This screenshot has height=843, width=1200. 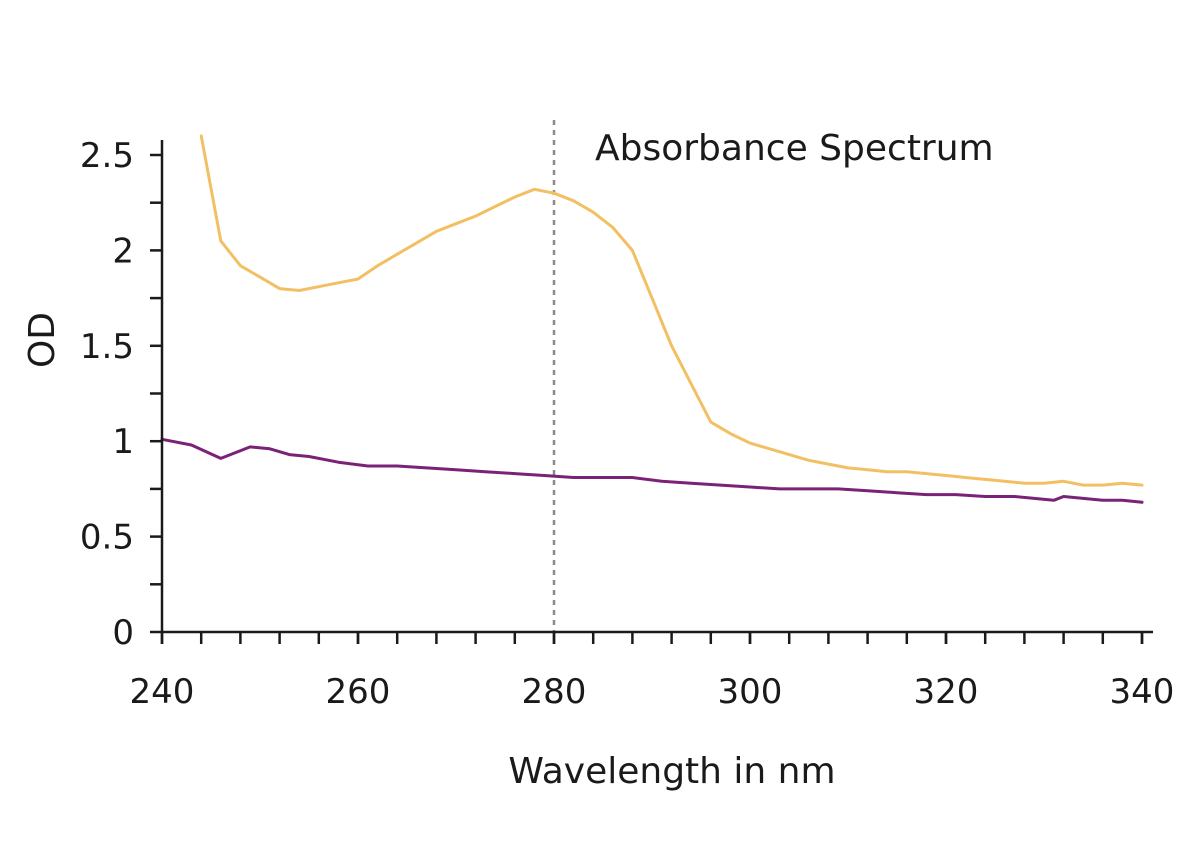 What do you see at coordinates (107, 347) in the screenshot?
I see `y-tick-label: 1.5` at bounding box center [107, 347].